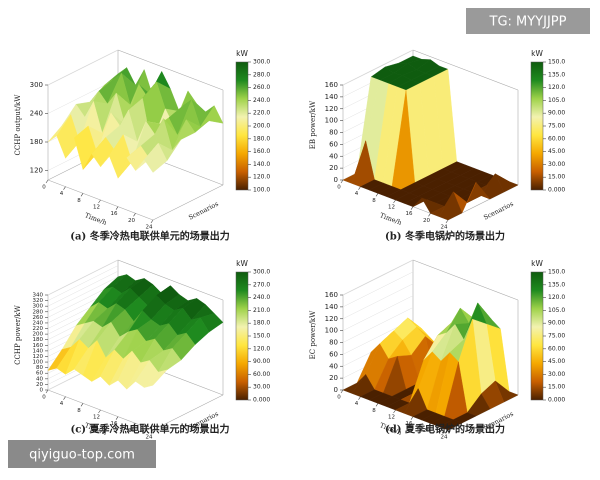  I want to click on colorbar-tick-label: 160.0, so click(261, 151).